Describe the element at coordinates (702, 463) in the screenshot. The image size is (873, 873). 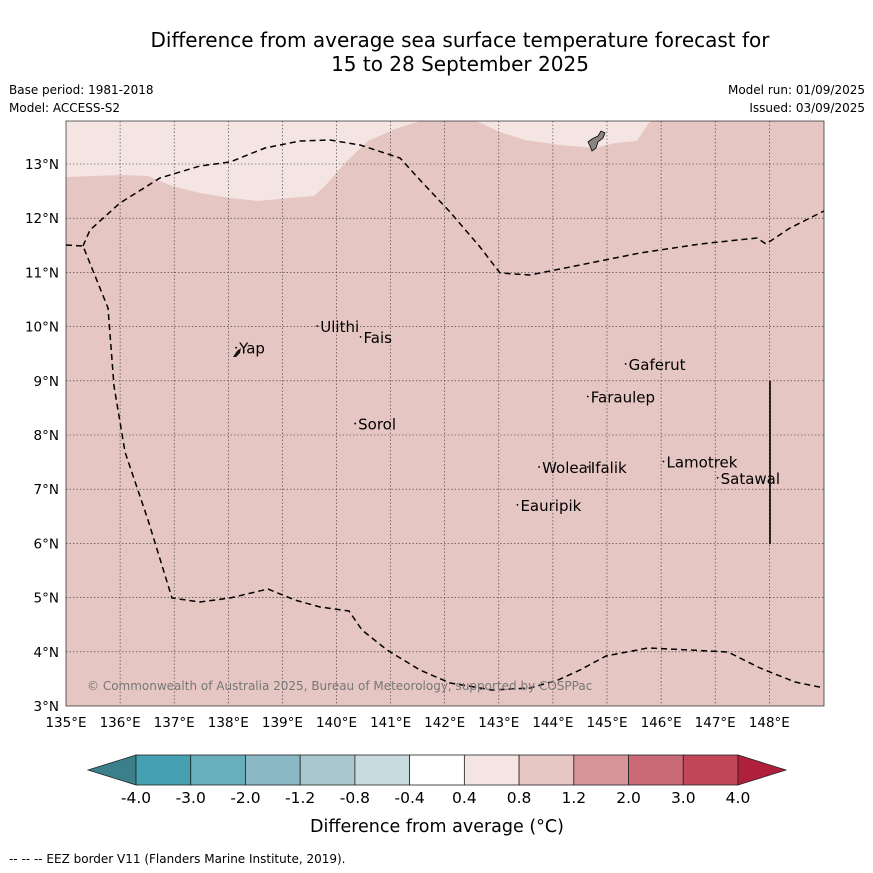
I see `place-label-lamotrek: Lamotrek` at that location.